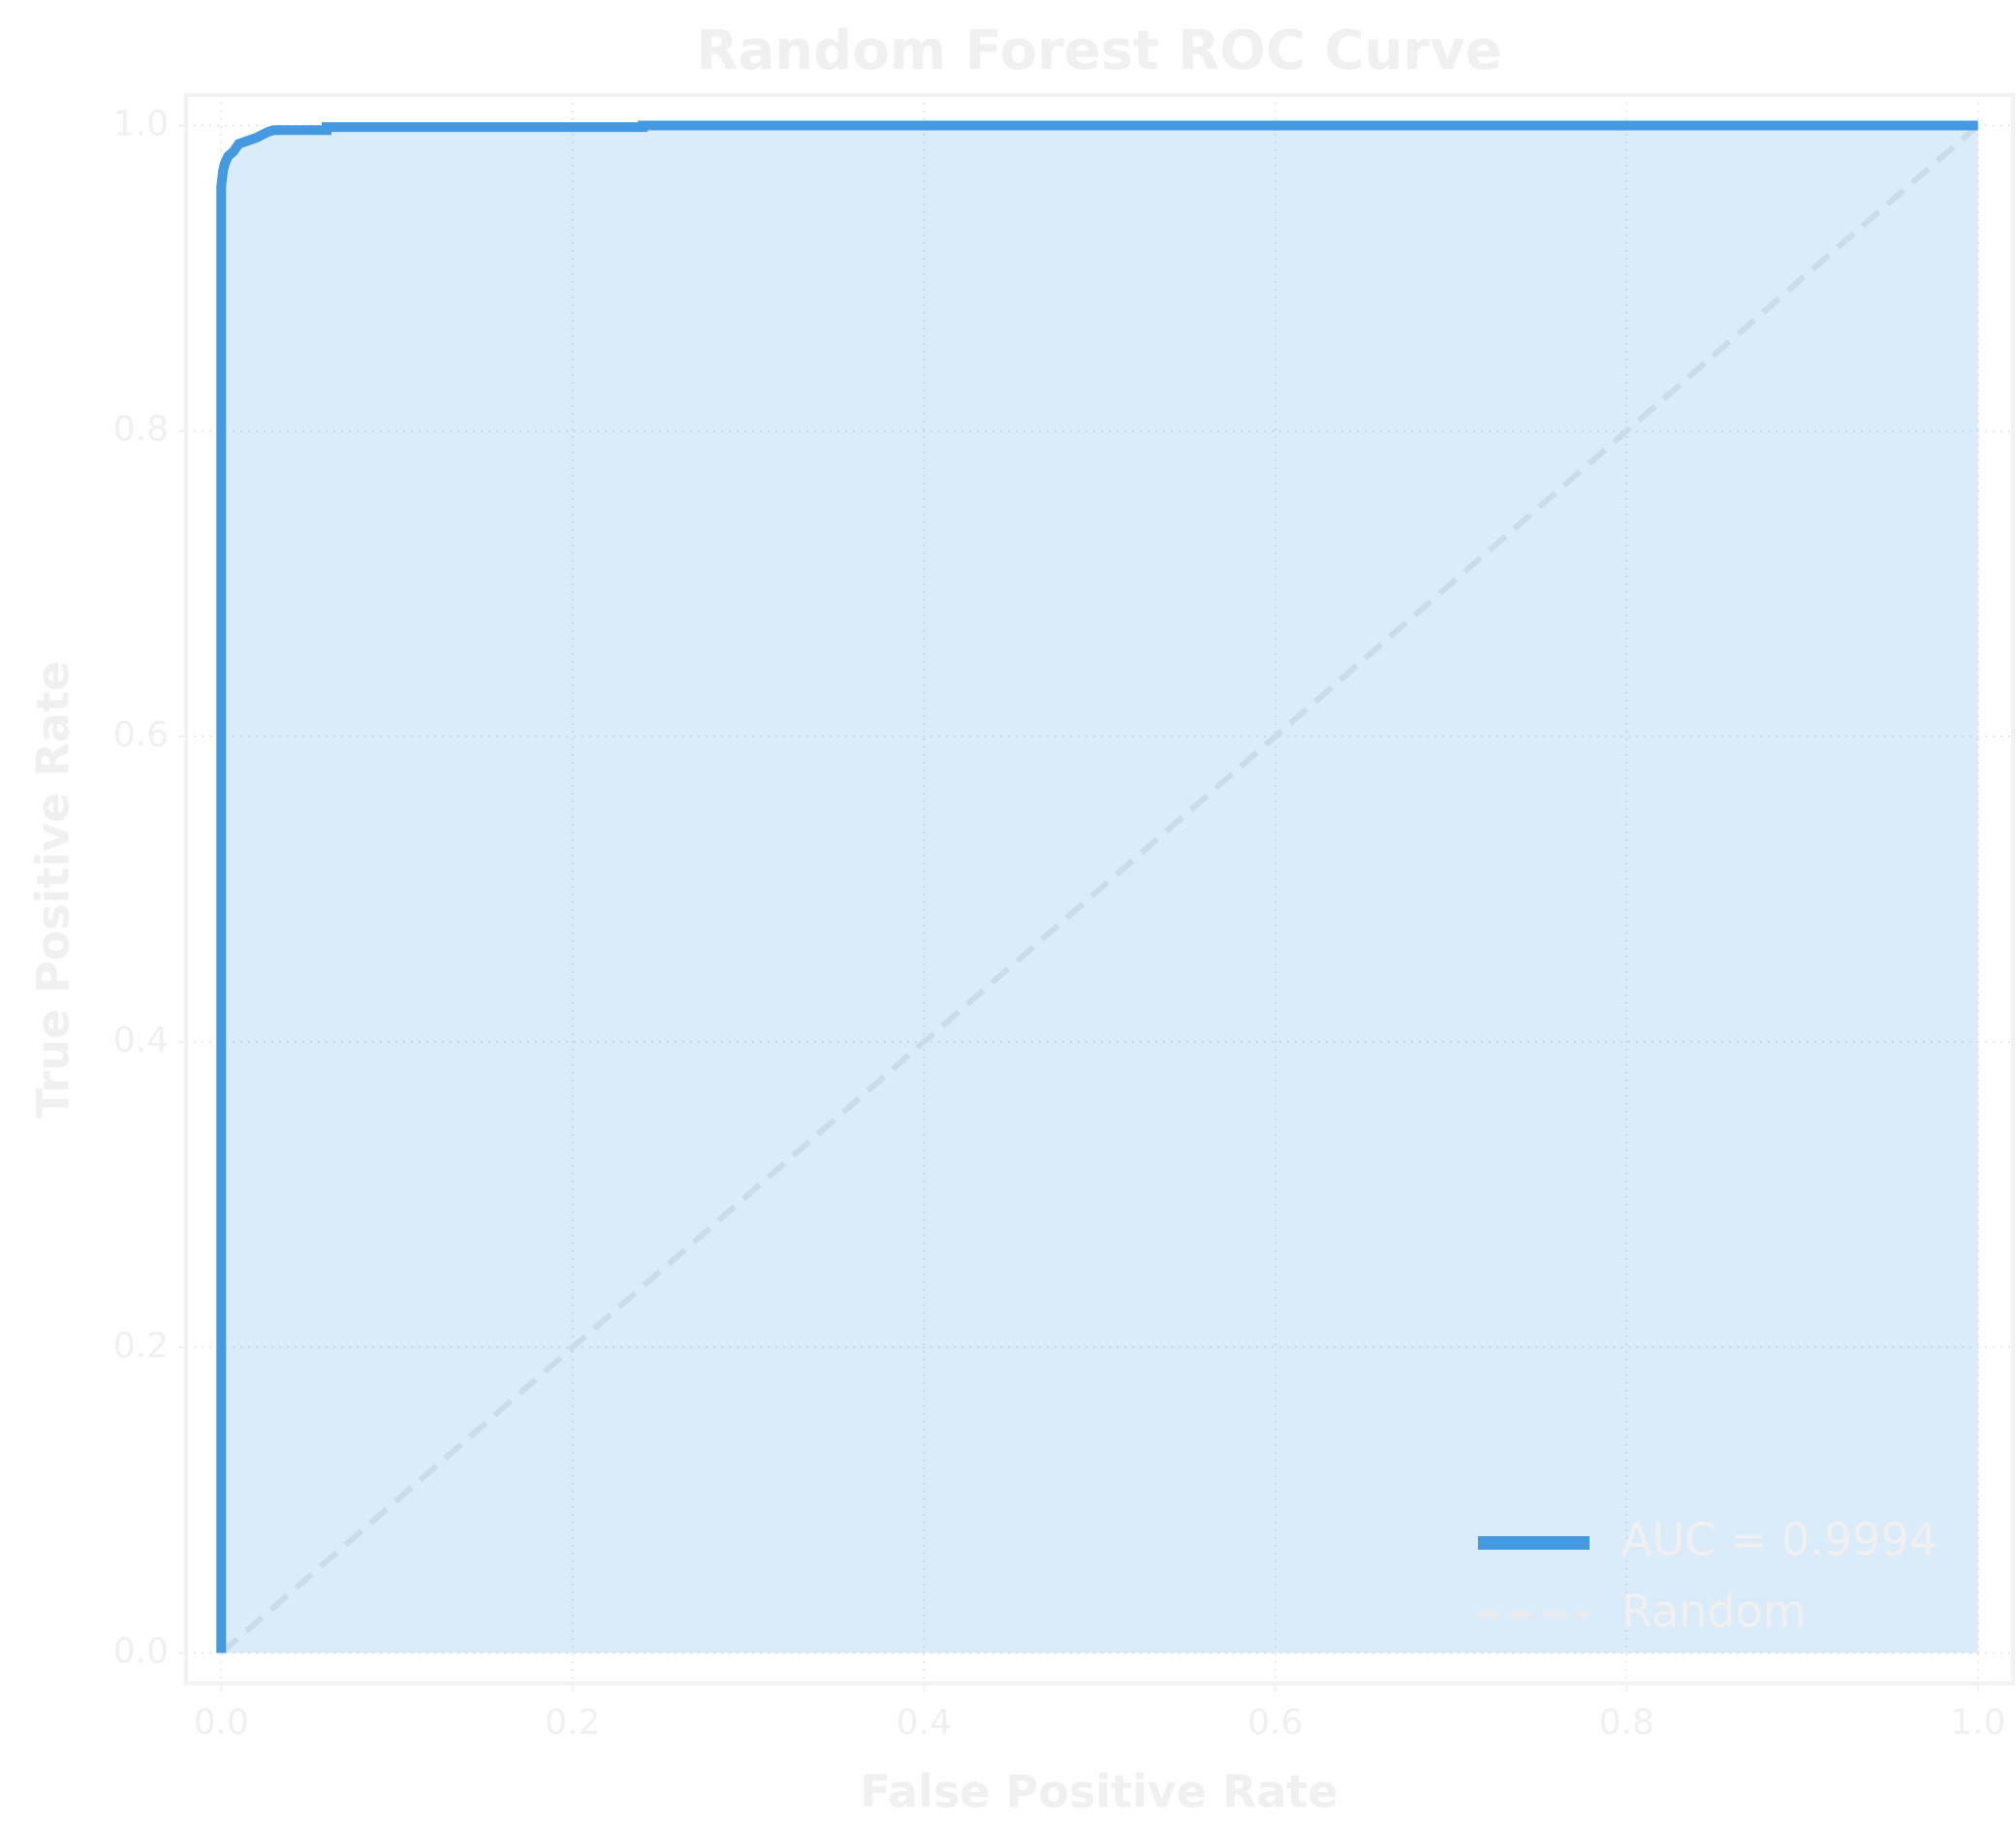 Image resolution: width=2016 pixels, height=1824 pixels. Describe the element at coordinates (141, 430) in the screenshot. I see `y-tick-label: 0.8` at that location.